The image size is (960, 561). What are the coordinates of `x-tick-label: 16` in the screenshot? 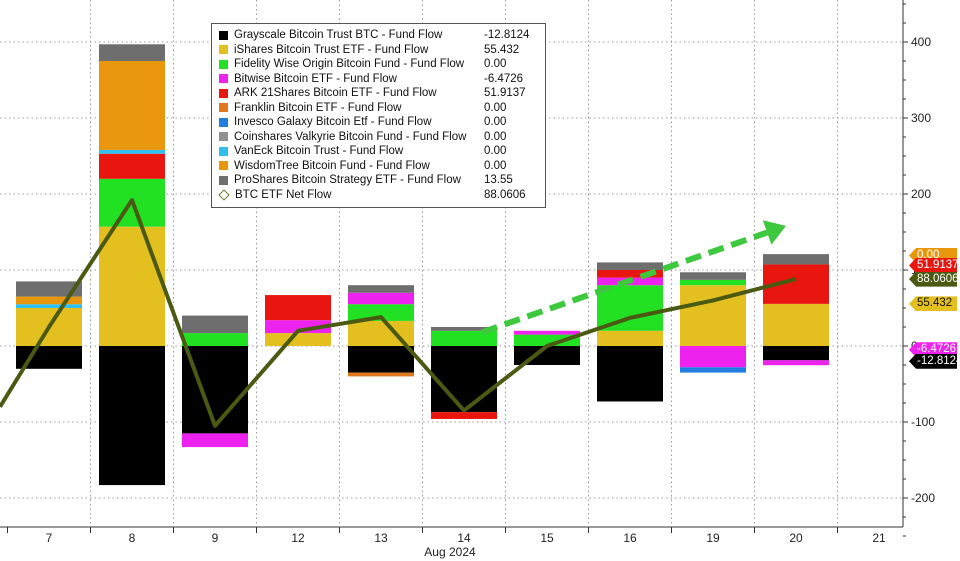 It's located at (630, 538).